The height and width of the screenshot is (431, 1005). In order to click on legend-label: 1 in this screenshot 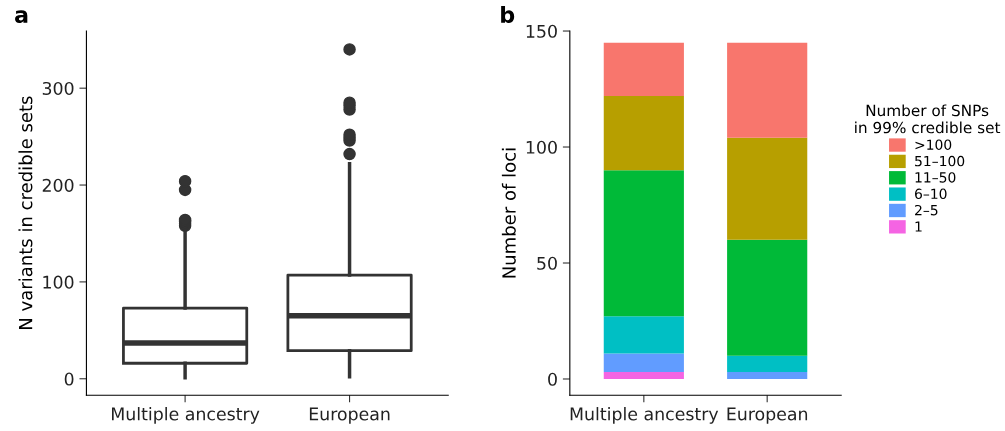, I will do `click(918, 226)`.